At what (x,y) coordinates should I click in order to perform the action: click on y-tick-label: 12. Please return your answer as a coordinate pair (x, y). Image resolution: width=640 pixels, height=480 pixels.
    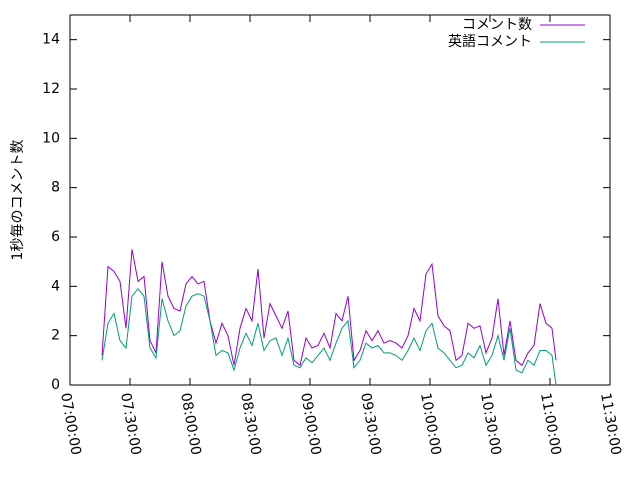
    Looking at the image, I should click on (51, 89).